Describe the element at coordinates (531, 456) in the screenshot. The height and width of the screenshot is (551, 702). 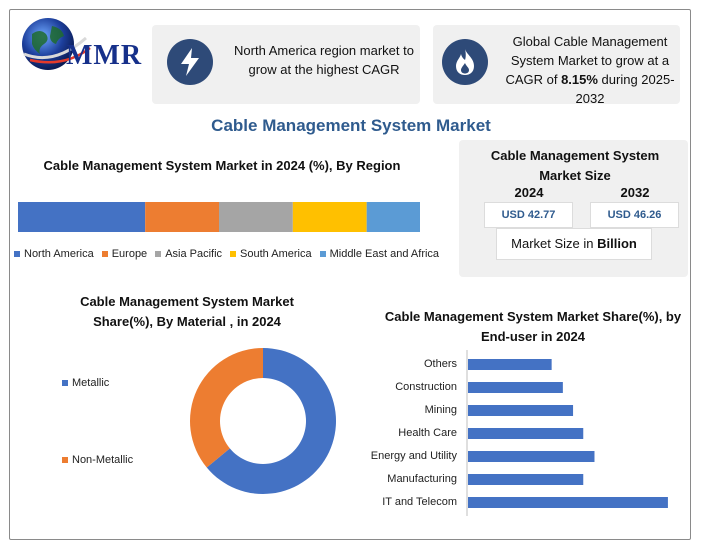
I see `enduser-bar-energy-and-utility` at that location.